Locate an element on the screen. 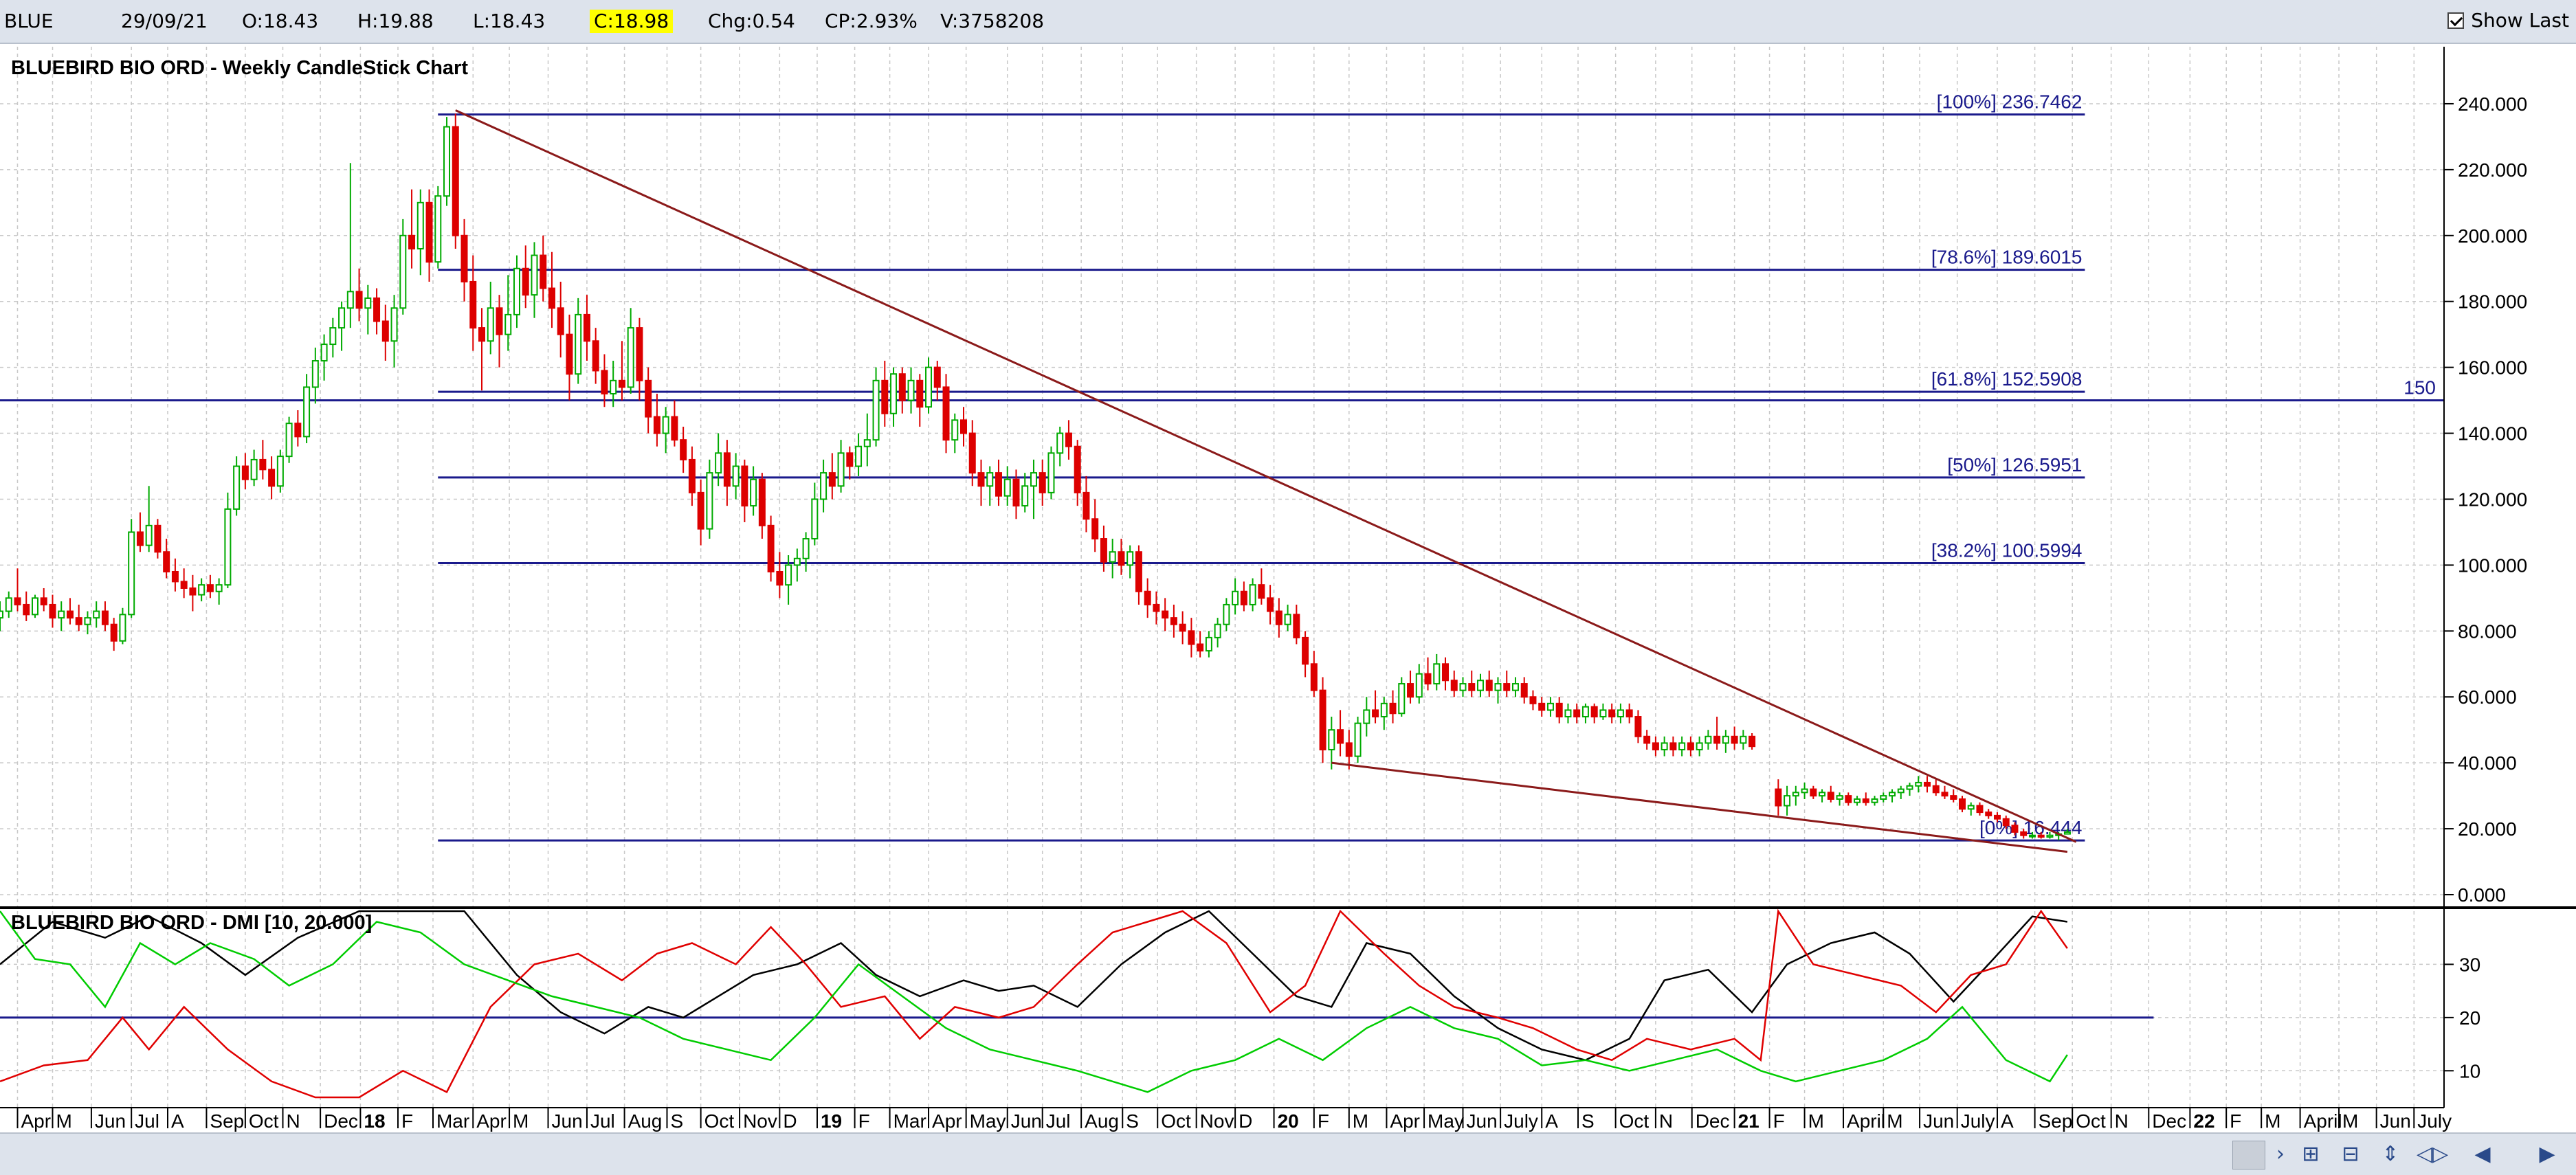 Image resolution: width=2576 pixels, height=1175 pixels. show-last-checkbox: Show Last is located at coordinates (2508, 20).